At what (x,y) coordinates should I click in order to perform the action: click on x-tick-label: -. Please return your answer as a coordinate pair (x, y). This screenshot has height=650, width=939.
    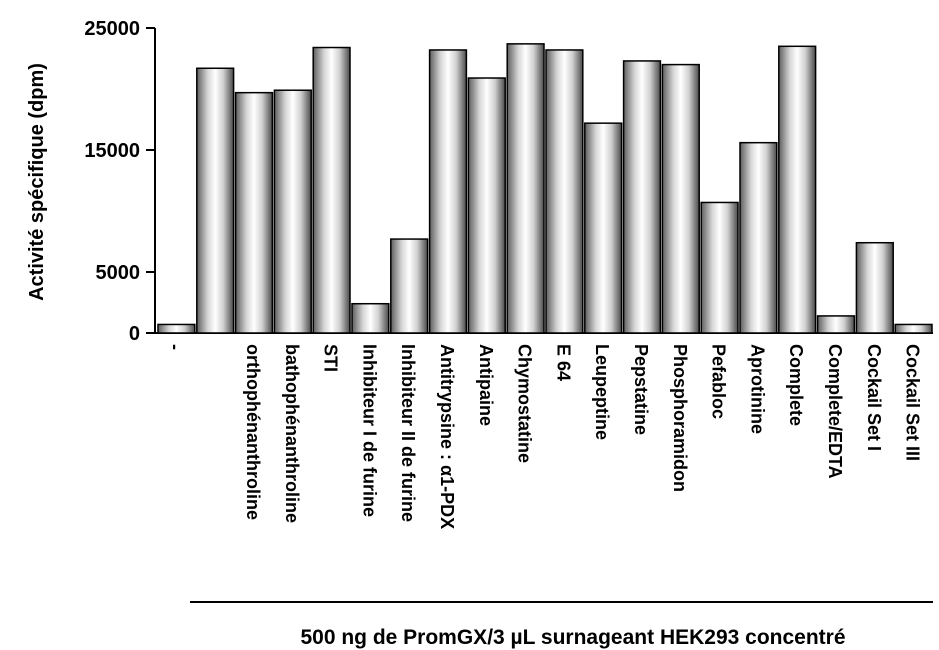
    Looking at the image, I should click on (175, 347).